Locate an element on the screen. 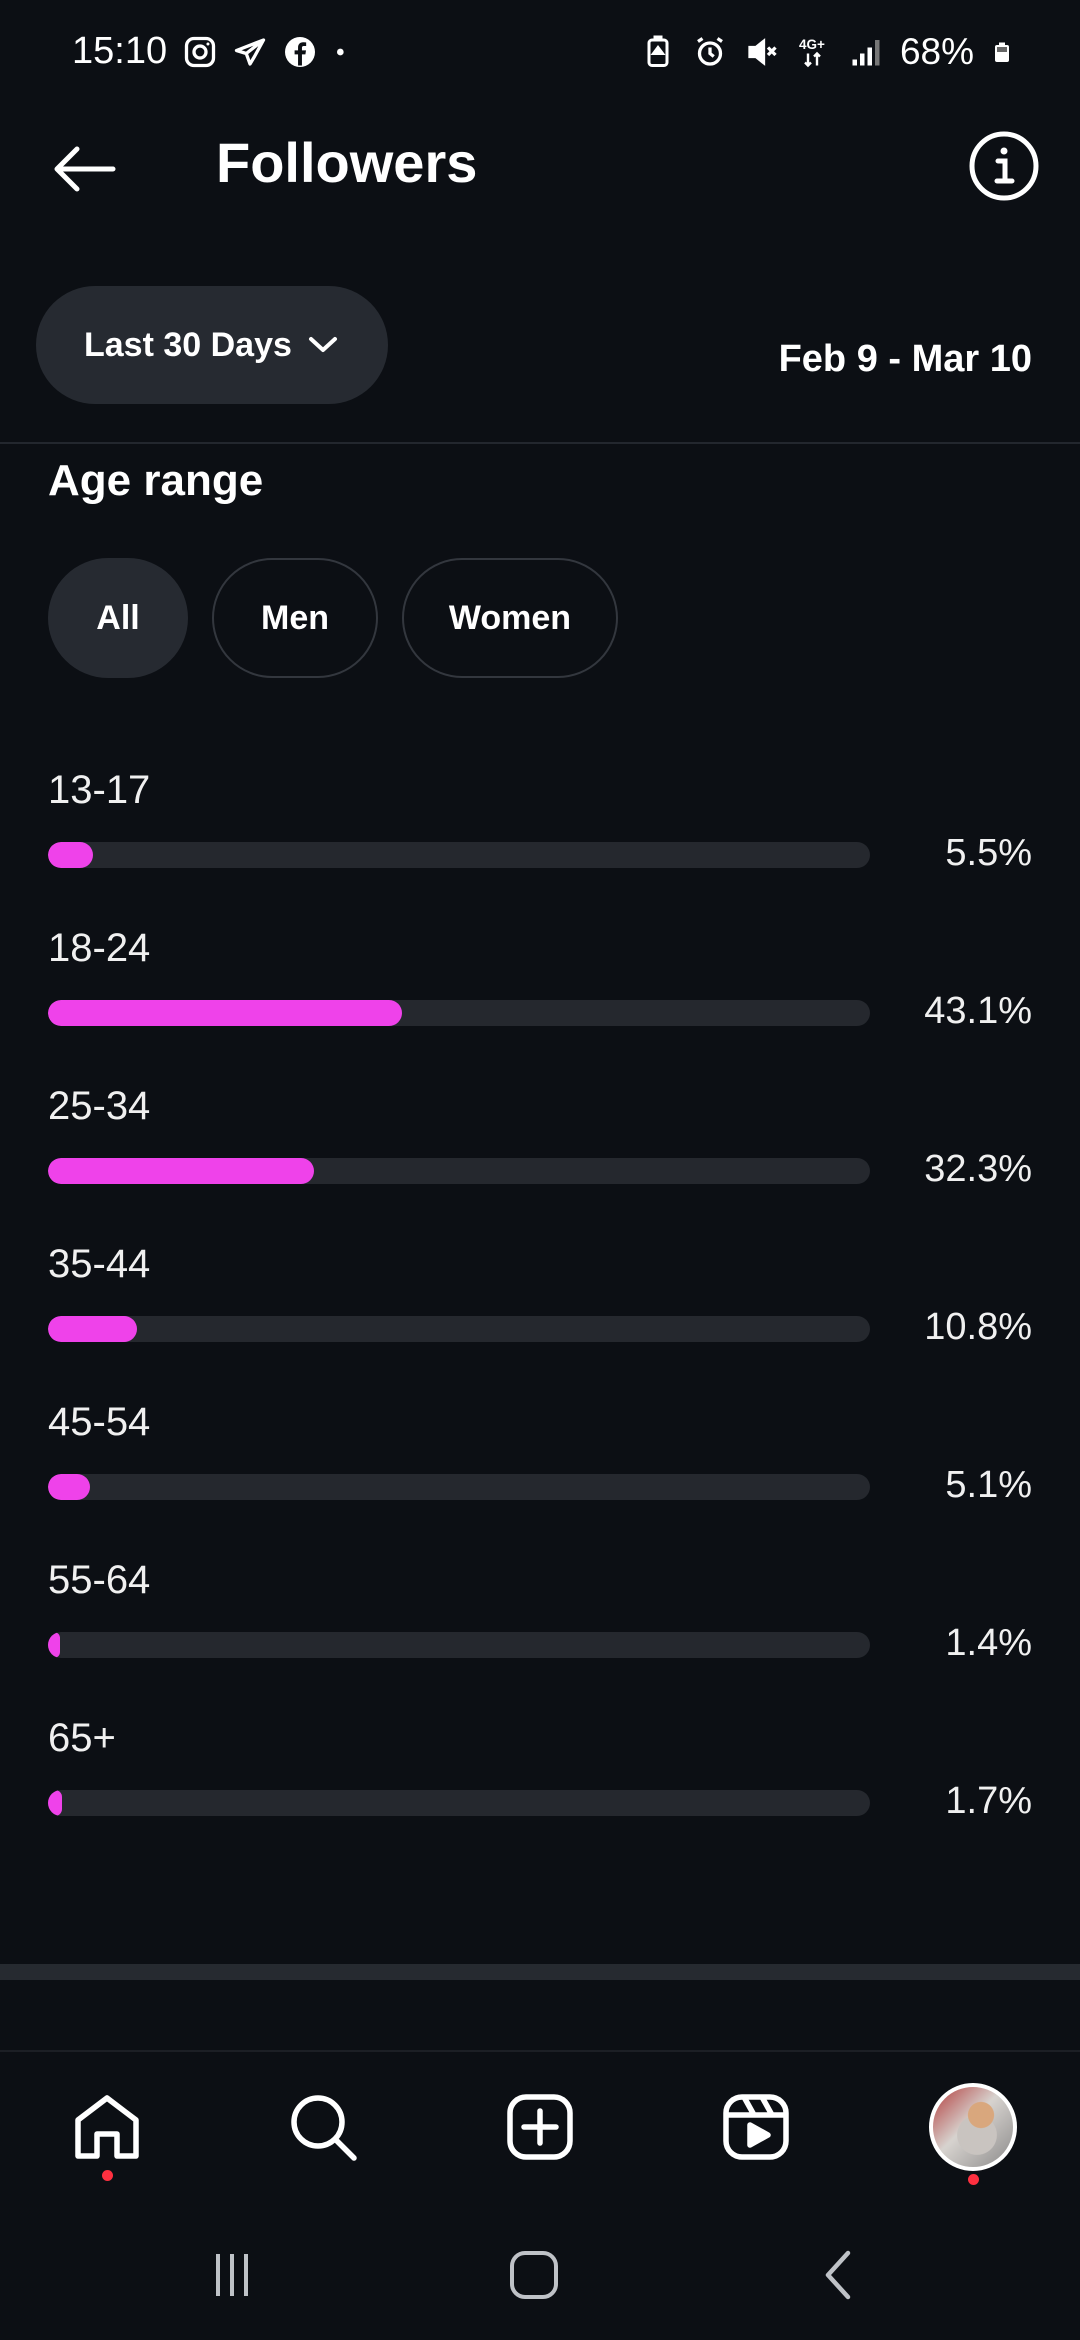 This screenshot has height=2340, width=1080. arrow-left-icon is located at coordinates (85, 169).